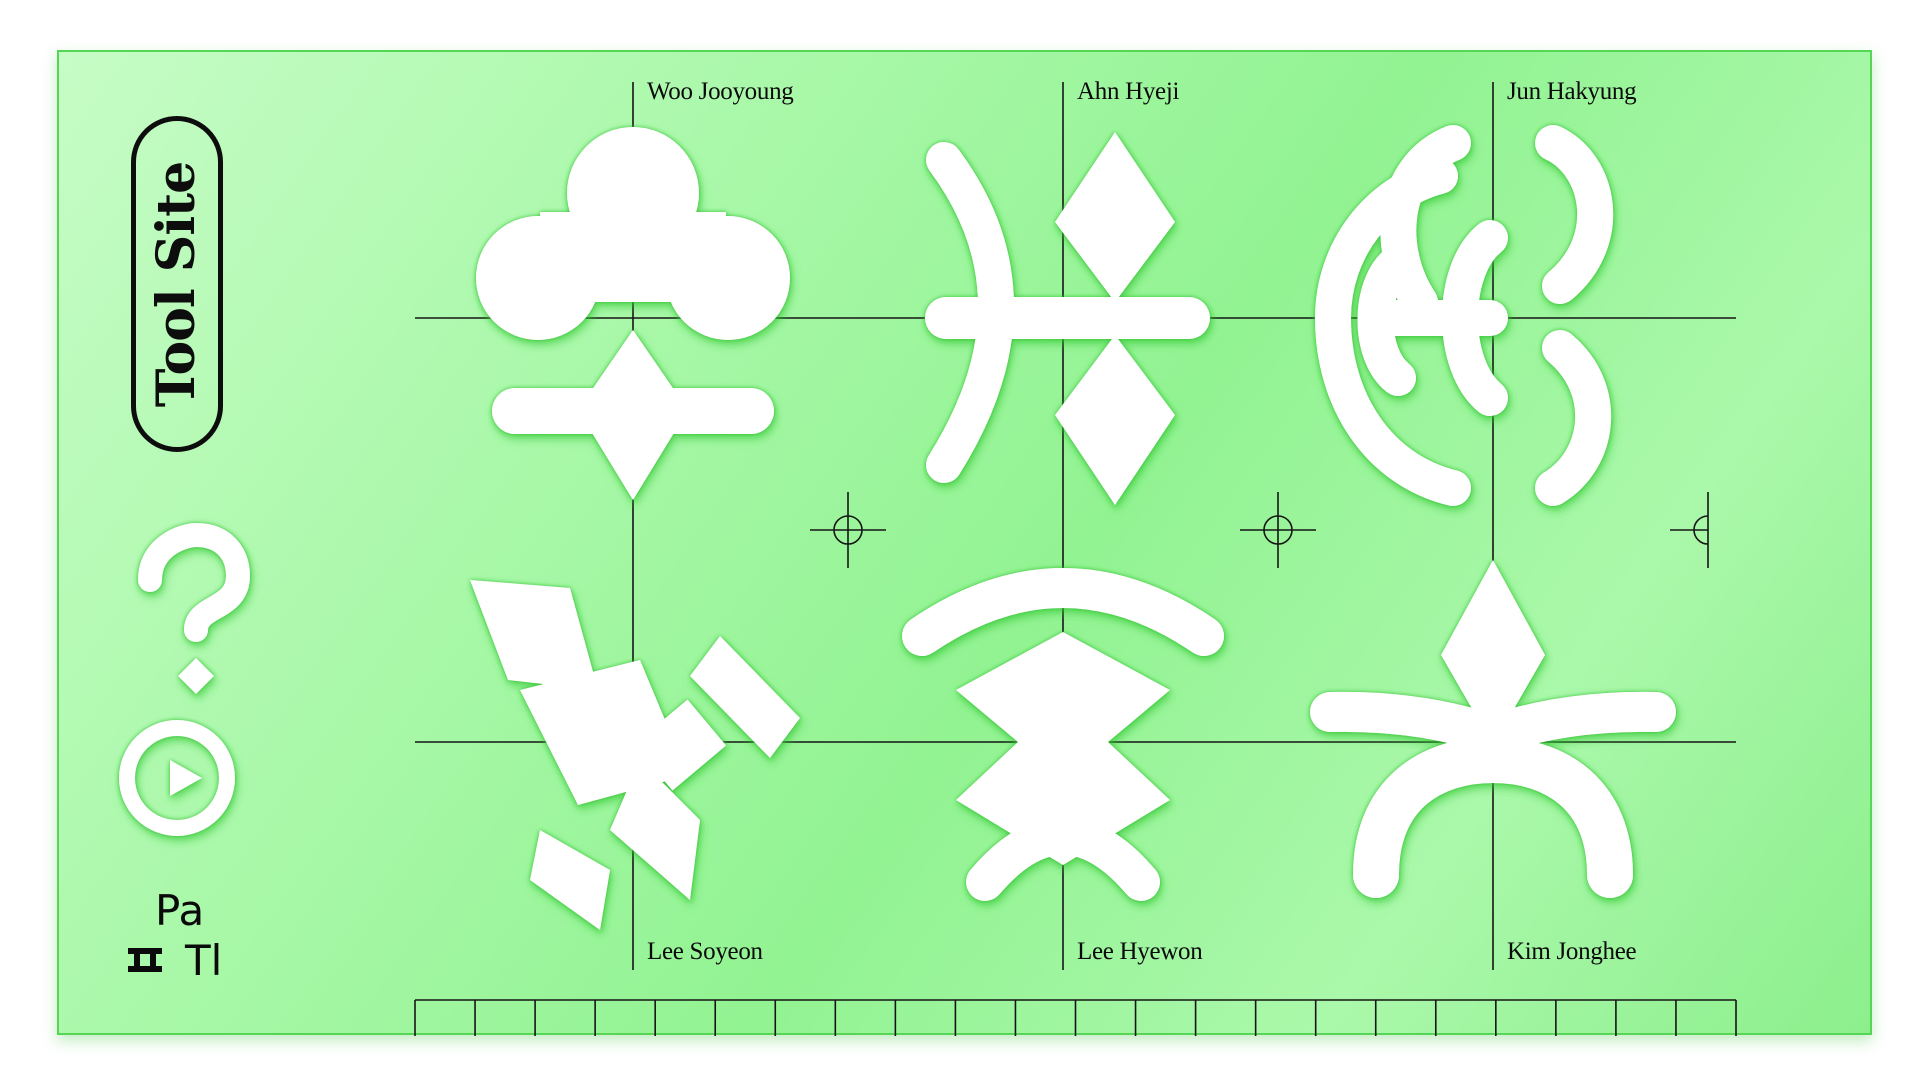  I want to click on glyph-cutout-lee-hyewon, so click(1063, 734).